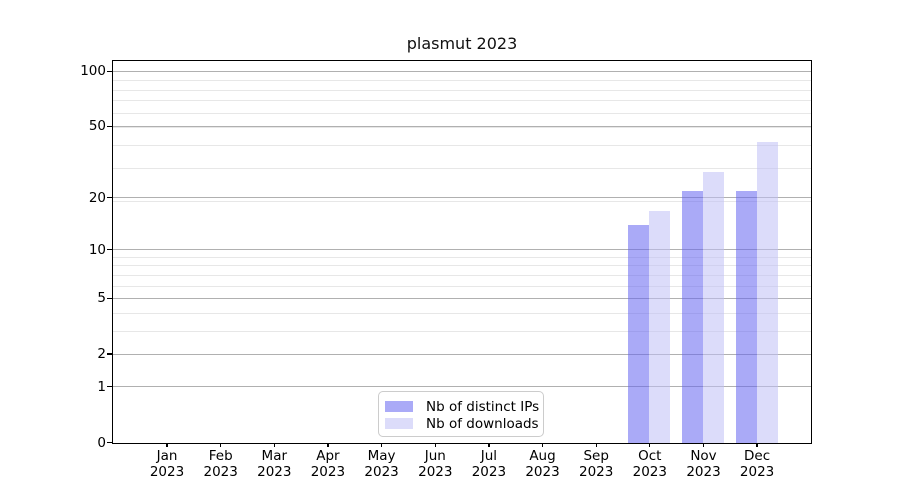 The width and height of the screenshot is (900, 500). What do you see at coordinates (746, 316) in the screenshot?
I see `bar-dec-distinct-ips` at bounding box center [746, 316].